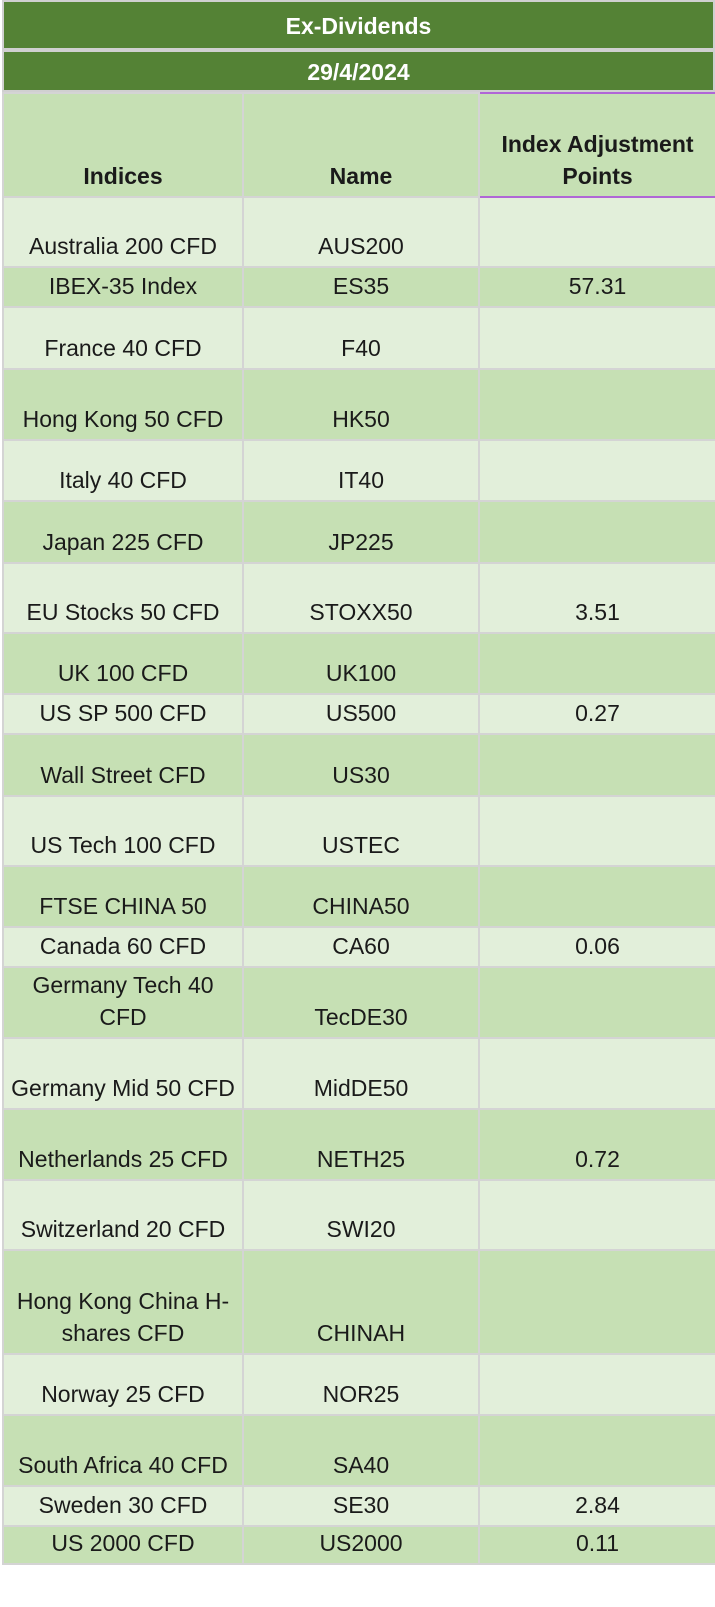 This screenshot has height=1607, width=715. I want to click on table-row: Canada 60 CFD CA60 0.06, so click(358, 947).